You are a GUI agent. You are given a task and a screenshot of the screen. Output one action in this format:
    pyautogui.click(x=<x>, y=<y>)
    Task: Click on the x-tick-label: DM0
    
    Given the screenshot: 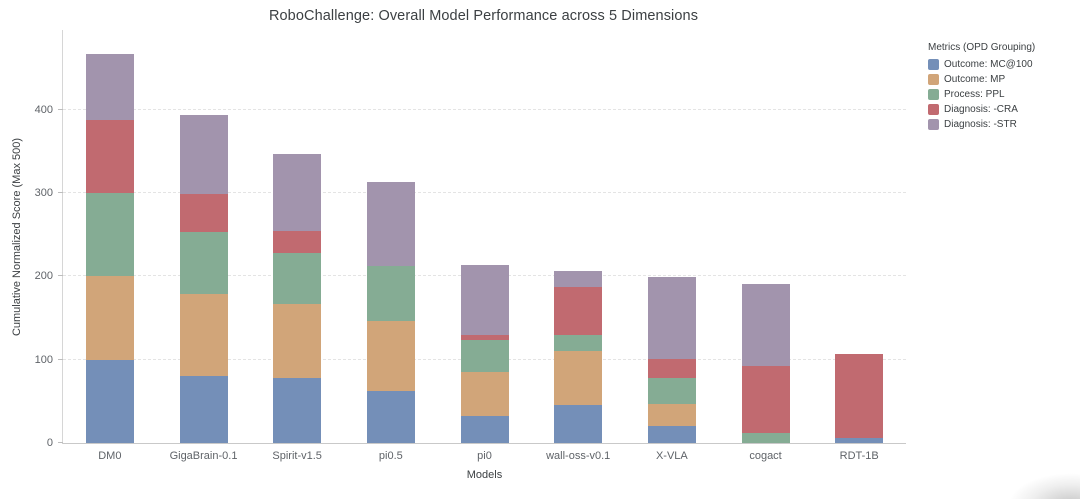 What is the action you would take?
    pyautogui.click(x=110, y=456)
    